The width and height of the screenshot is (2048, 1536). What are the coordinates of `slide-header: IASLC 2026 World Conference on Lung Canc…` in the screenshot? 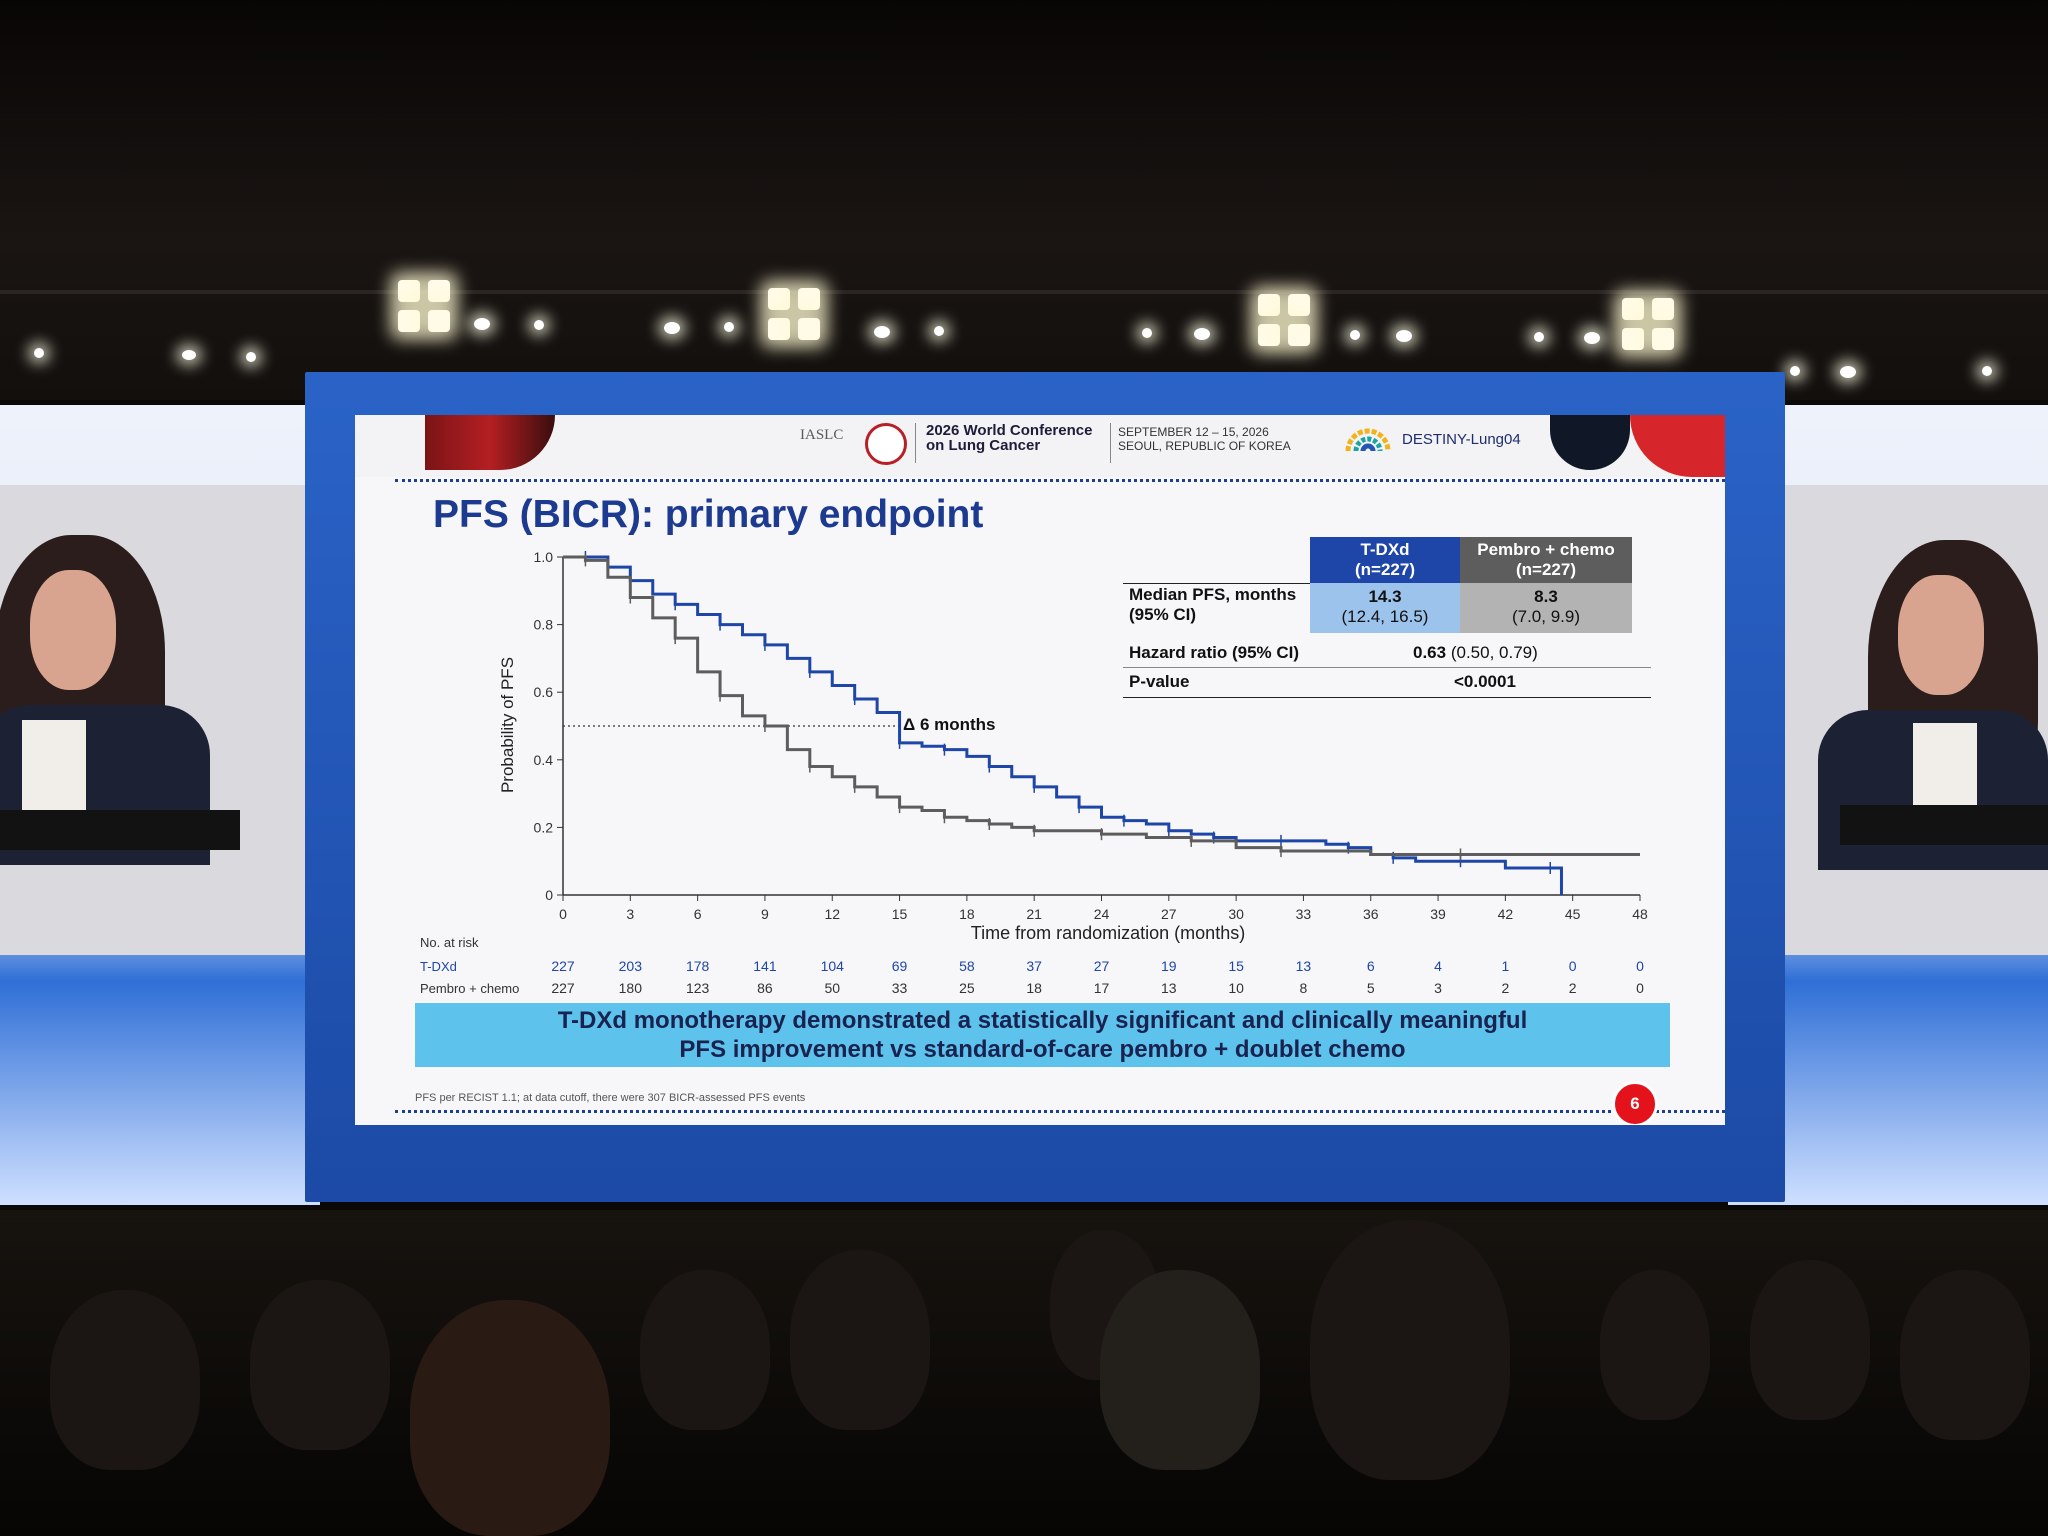 It's located at (1040, 446).